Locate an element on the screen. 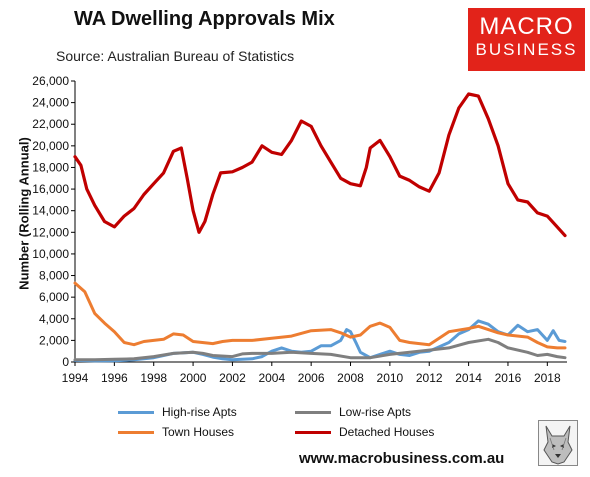 This screenshot has width=590, height=477. legend-item-high-rise: High-rise Apts is located at coordinates (177, 412).